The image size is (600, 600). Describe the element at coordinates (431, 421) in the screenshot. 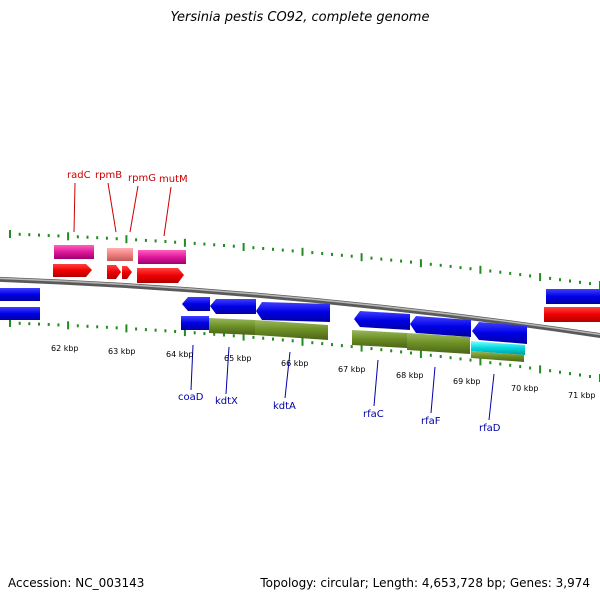

I see `gene-label-rfaF: rfaF` at that location.